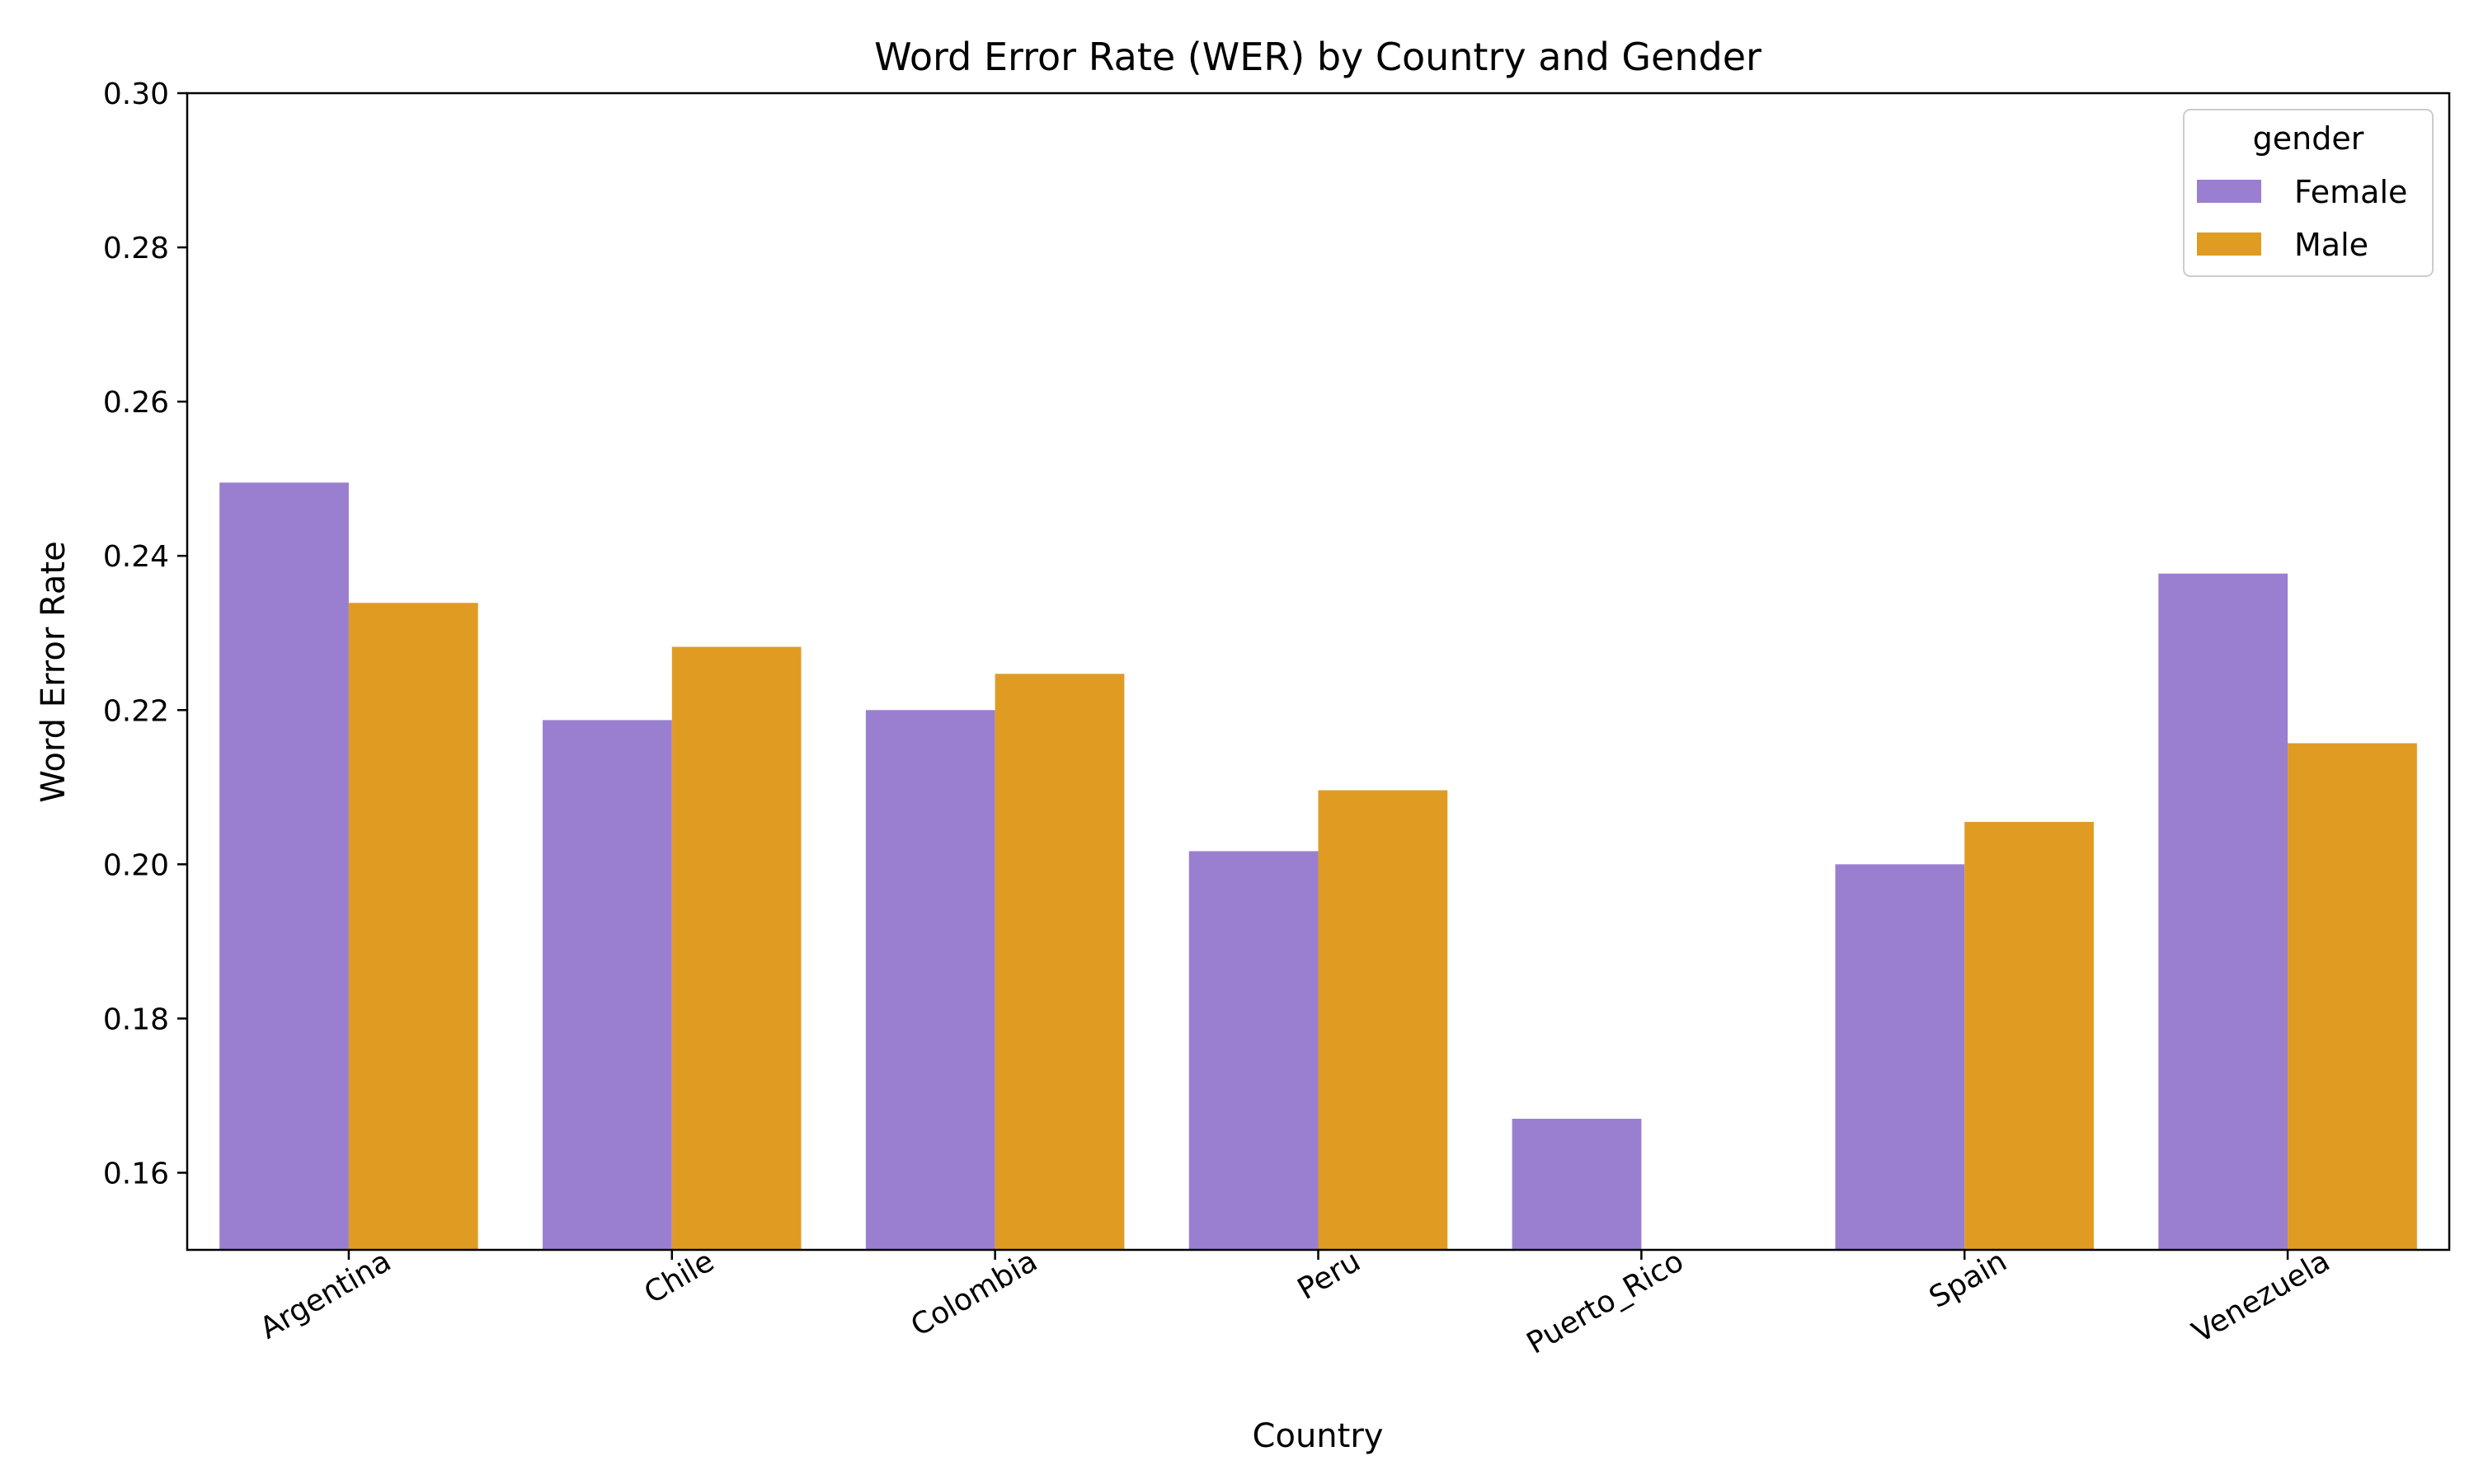  I want to click on bar-peru-female, so click(1253, 1050).